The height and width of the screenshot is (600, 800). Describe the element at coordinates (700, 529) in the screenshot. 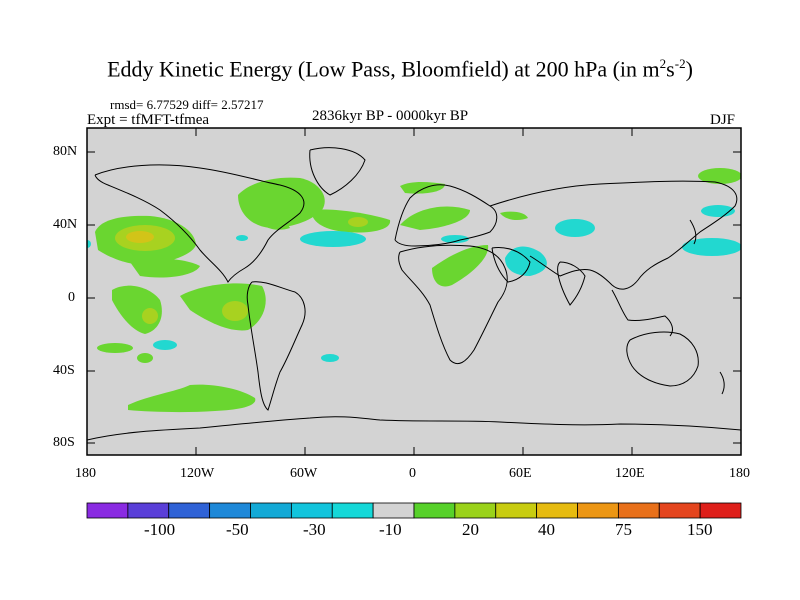

I see `colorbar-label-150: 150` at that location.